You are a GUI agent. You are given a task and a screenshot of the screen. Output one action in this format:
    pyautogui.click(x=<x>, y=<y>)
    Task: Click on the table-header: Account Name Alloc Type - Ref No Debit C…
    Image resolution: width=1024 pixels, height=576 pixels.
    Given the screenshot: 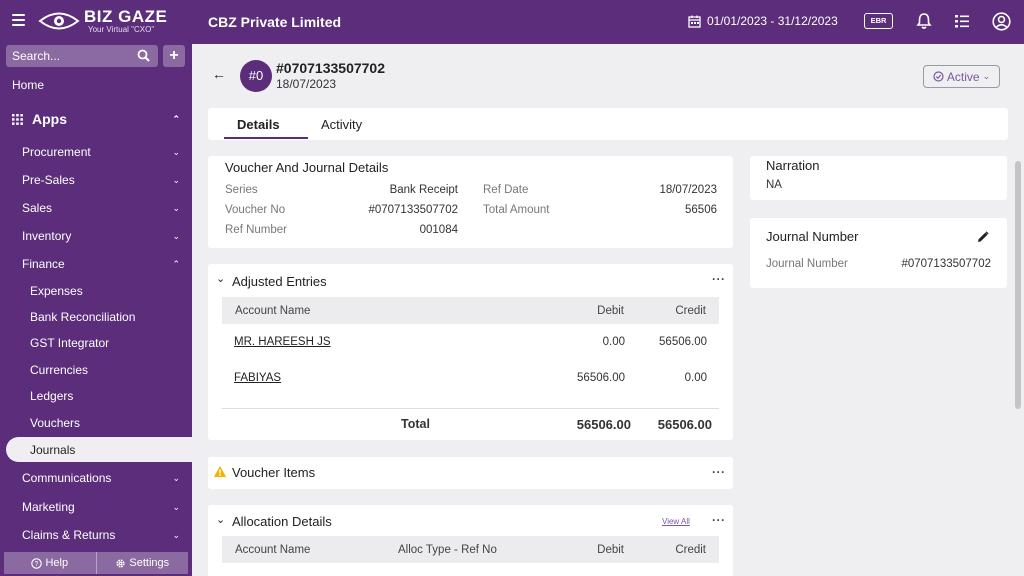 What is the action you would take?
    pyautogui.click(x=470, y=549)
    